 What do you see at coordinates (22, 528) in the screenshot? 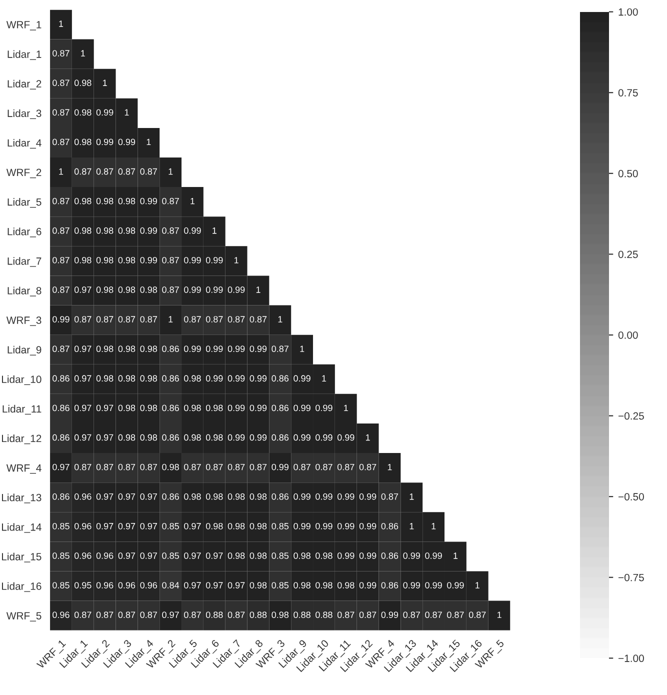
I see `y-tick-label: Lidar_14` at bounding box center [22, 528].